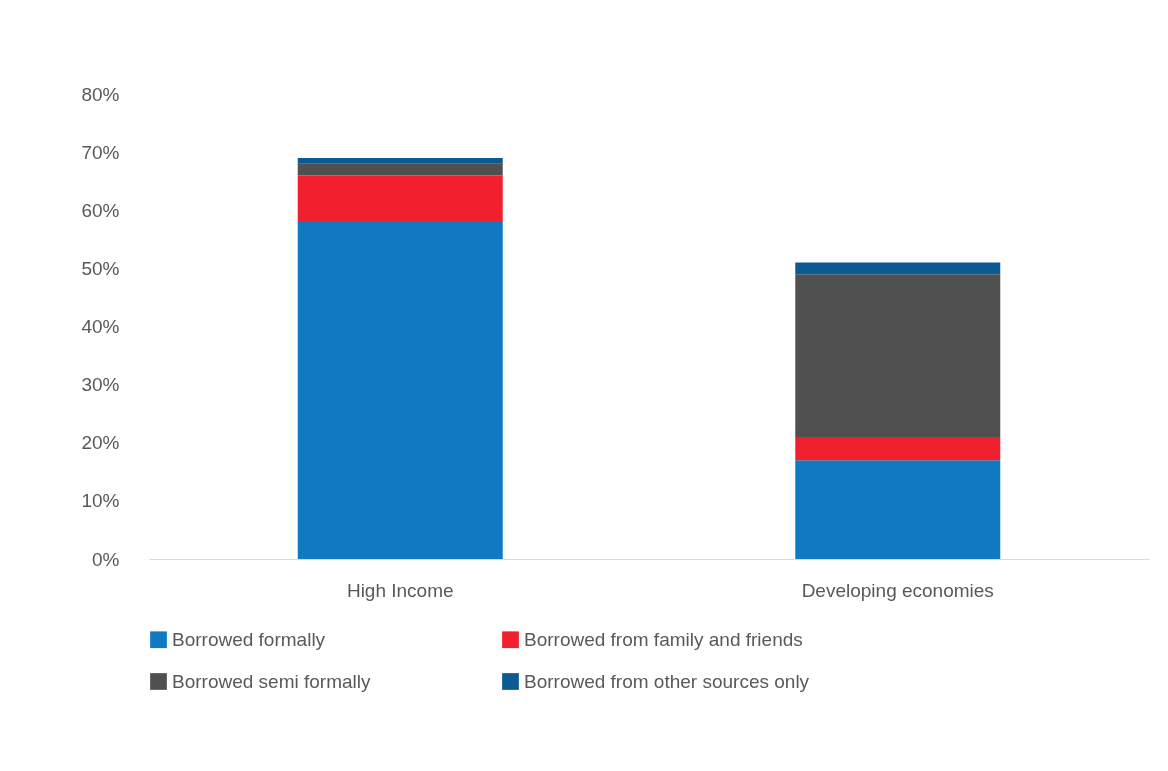 The height and width of the screenshot is (771, 1168). What do you see at coordinates (100, 443) in the screenshot?
I see `y-tick-label: 20%` at bounding box center [100, 443].